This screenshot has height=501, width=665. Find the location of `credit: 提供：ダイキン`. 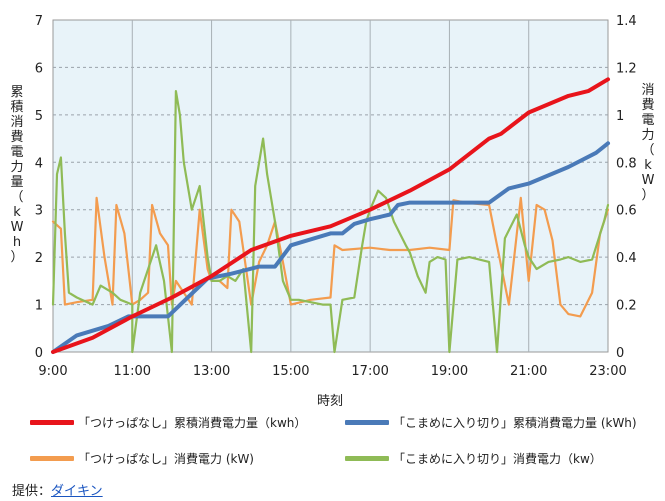

credit: 提供：ダイキン is located at coordinates (57, 489).